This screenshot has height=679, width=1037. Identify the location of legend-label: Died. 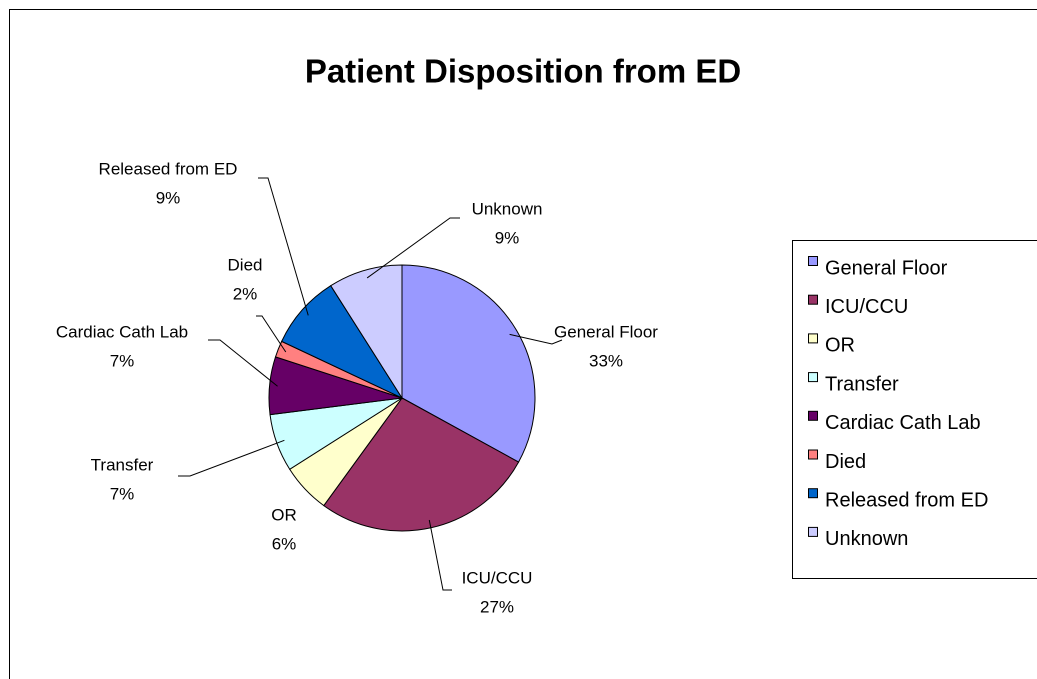
(845, 462).